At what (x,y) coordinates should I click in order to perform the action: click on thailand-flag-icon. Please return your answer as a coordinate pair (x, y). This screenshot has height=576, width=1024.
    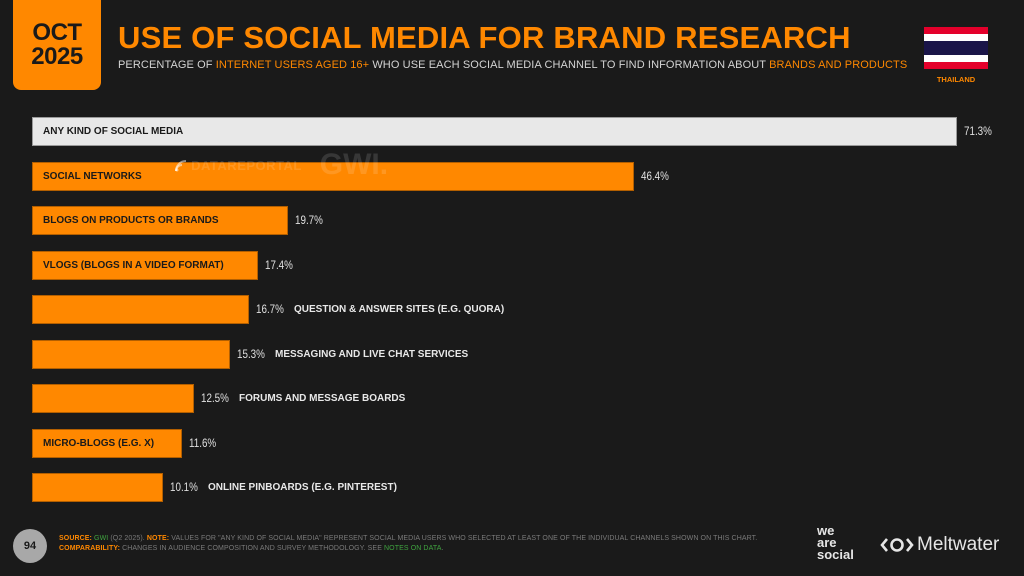
    Looking at the image, I should click on (956, 48).